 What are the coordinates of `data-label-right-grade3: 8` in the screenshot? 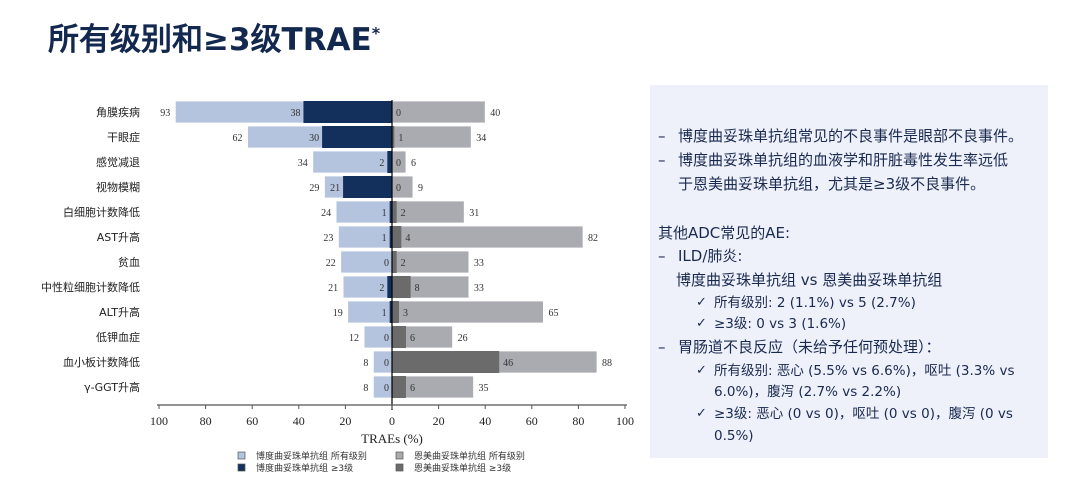 It's located at (417, 288).